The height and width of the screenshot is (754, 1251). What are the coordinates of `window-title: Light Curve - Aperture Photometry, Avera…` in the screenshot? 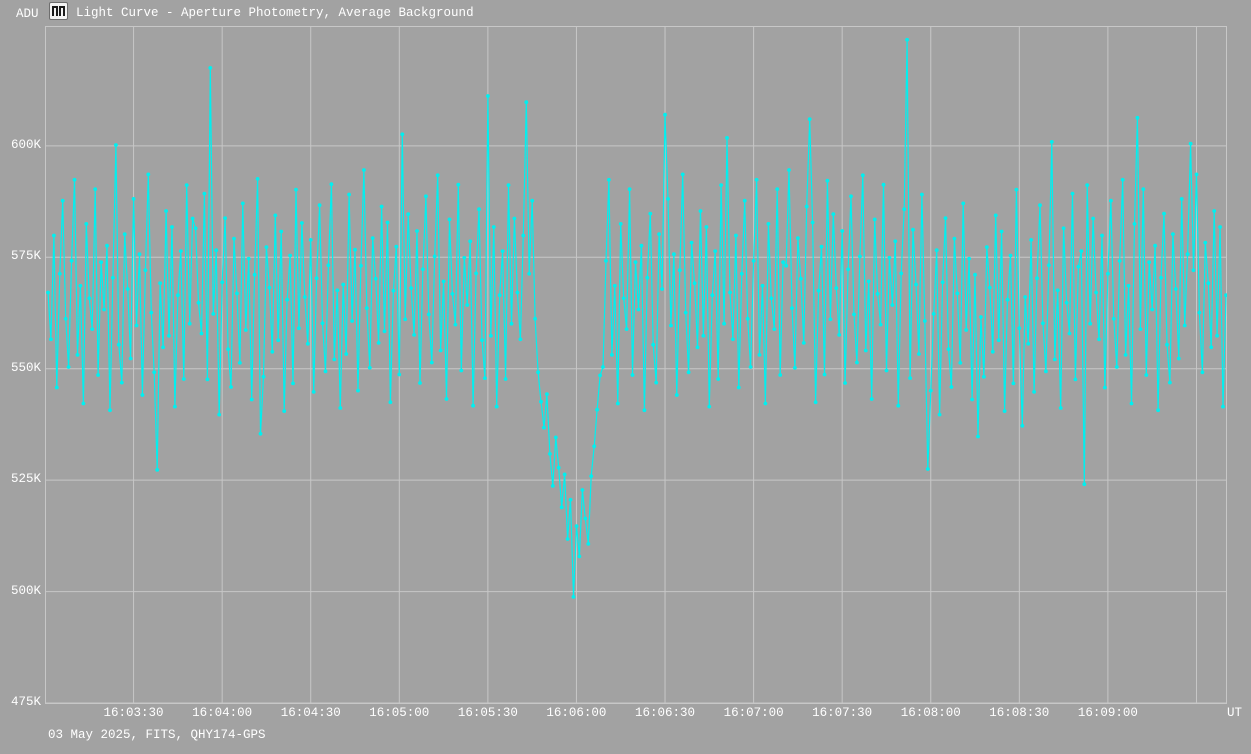 It's located at (275, 13).